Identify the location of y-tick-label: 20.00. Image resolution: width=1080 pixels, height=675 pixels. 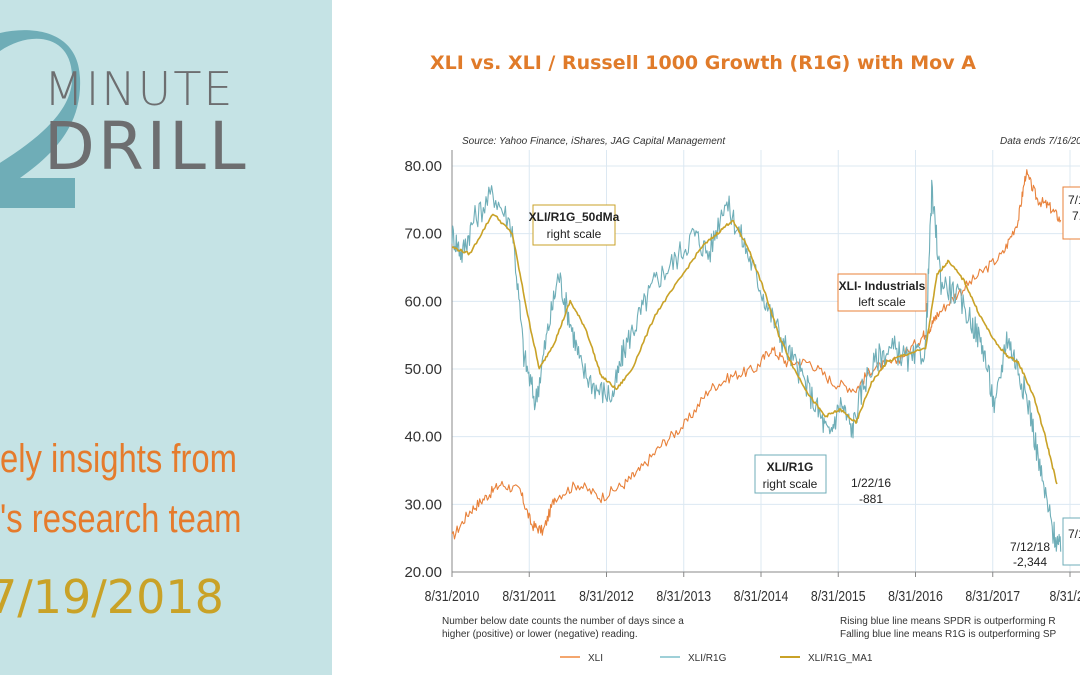
(423, 572).